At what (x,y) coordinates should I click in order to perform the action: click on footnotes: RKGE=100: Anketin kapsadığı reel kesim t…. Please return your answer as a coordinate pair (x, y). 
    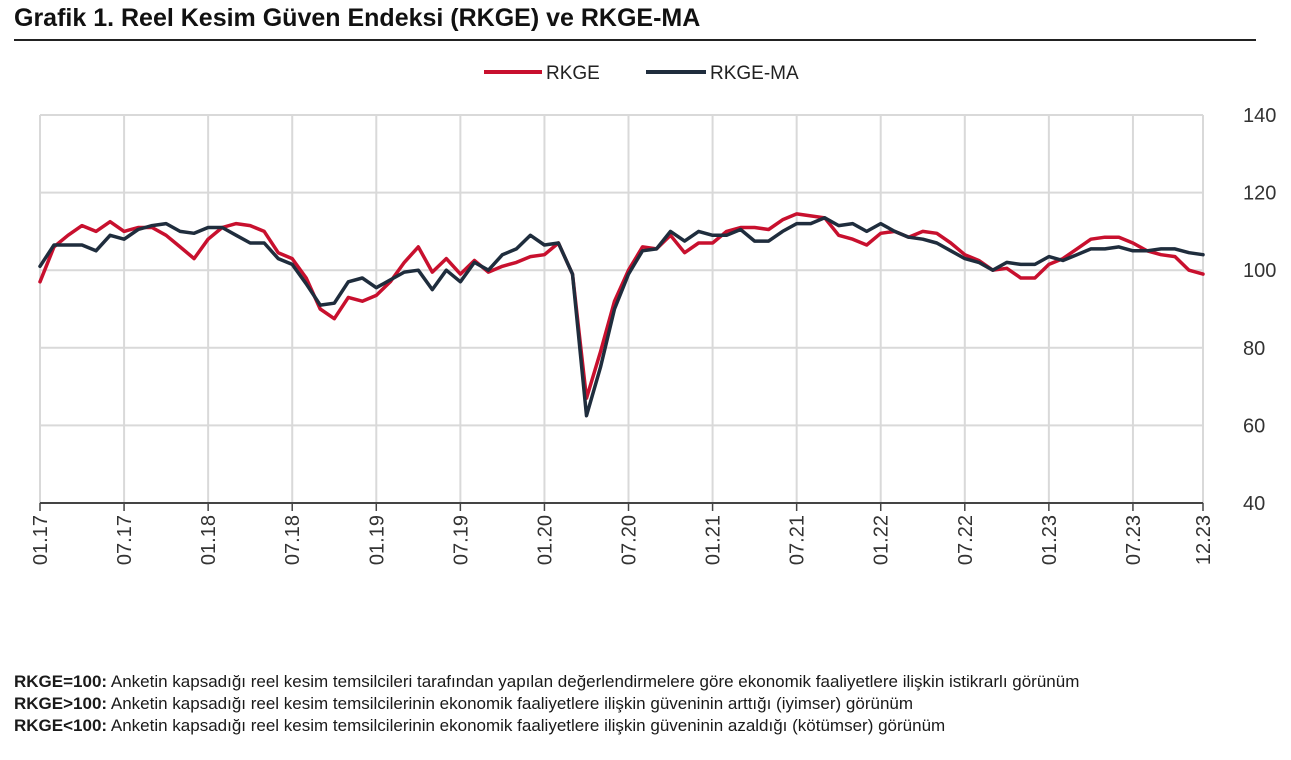
    Looking at the image, I should click on (546, 704).